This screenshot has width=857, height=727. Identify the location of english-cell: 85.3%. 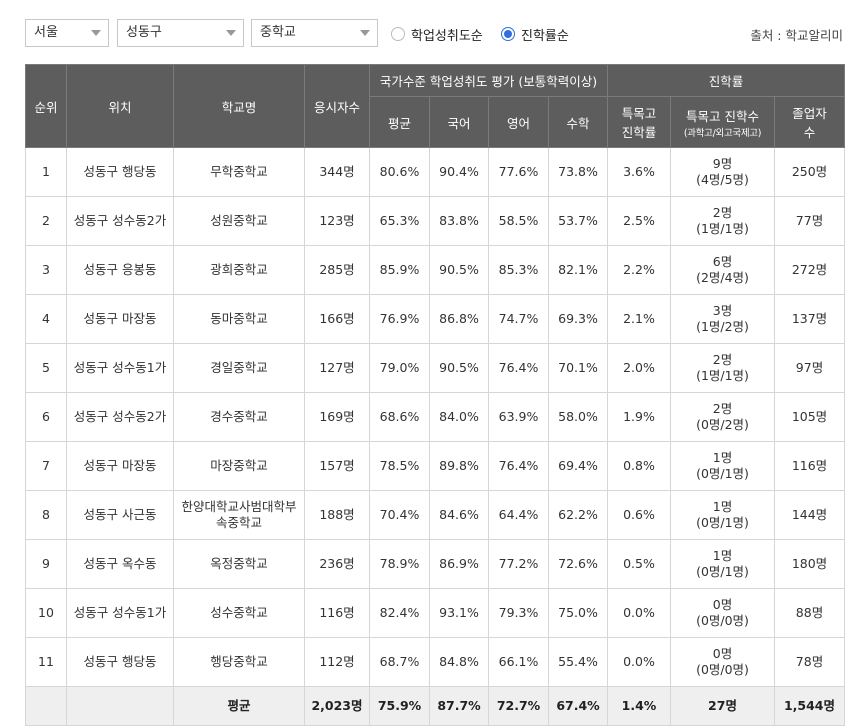
(518, 270).